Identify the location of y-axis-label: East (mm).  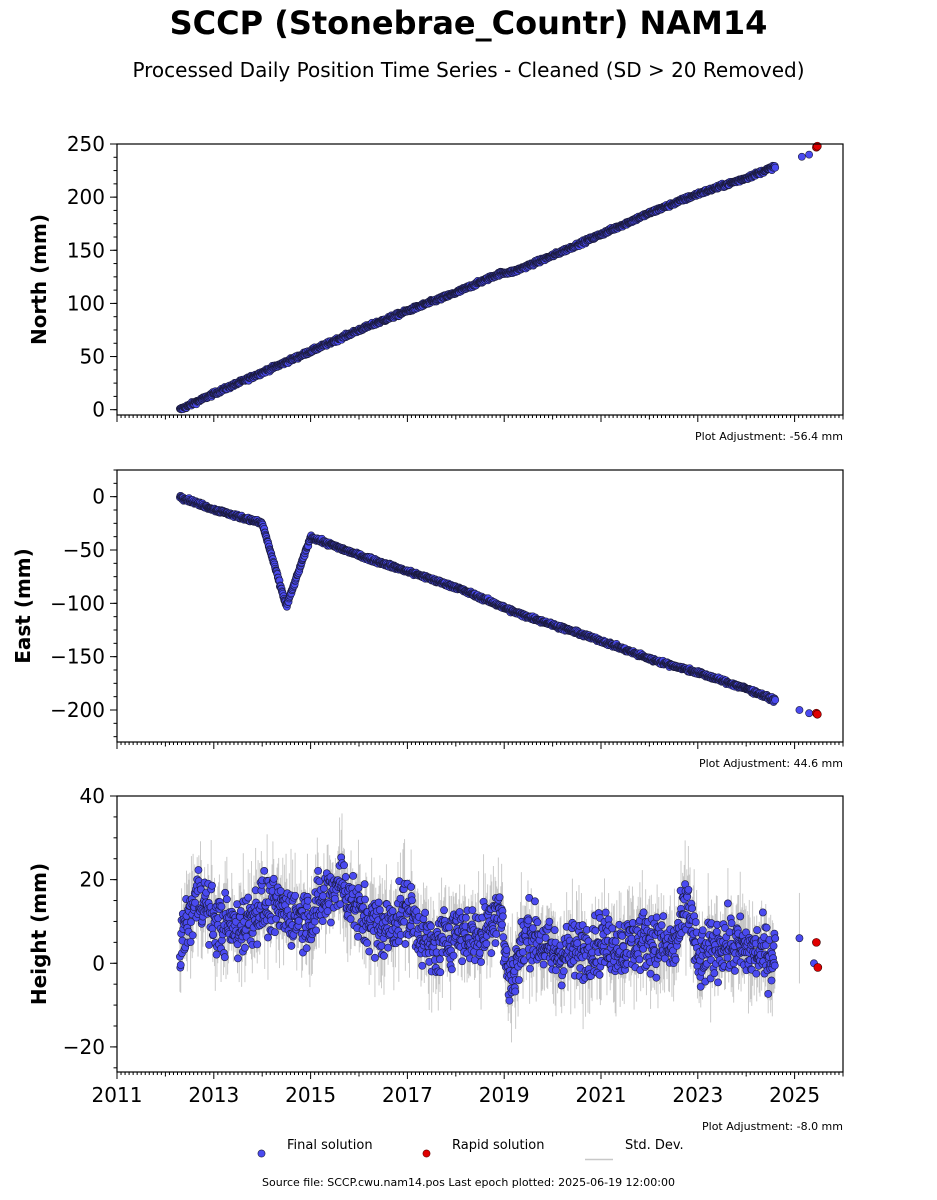
(23, 606).